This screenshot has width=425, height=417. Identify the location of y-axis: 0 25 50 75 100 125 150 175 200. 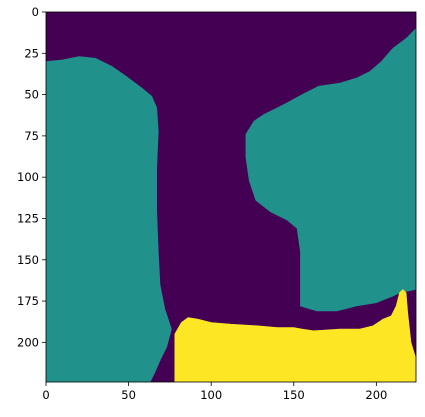
(31, 177).